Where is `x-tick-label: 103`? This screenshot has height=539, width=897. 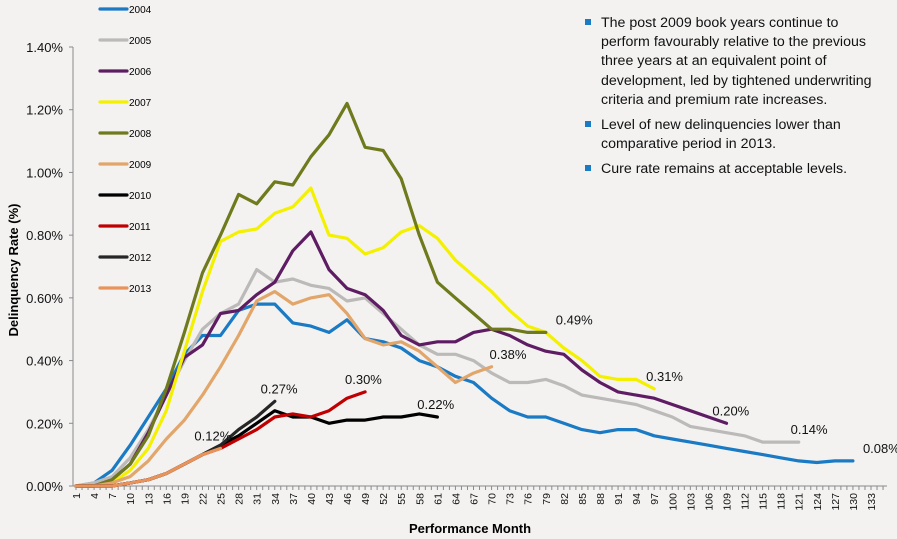
x-tick-label: 103 is located at coordinates (691, 502).